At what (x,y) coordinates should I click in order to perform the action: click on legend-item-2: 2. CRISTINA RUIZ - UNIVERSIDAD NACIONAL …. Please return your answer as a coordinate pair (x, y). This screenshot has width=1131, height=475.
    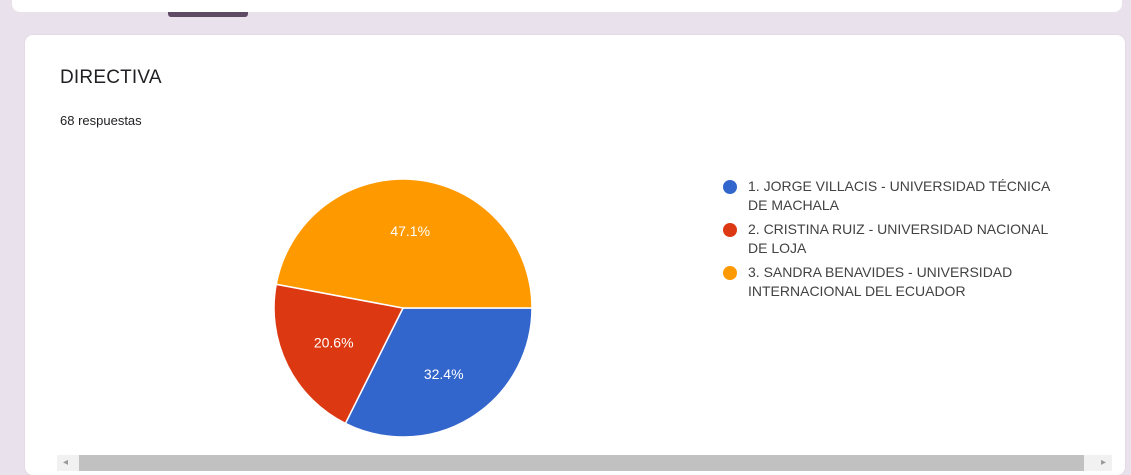
    Looking at the image, I should click on (888, 239).